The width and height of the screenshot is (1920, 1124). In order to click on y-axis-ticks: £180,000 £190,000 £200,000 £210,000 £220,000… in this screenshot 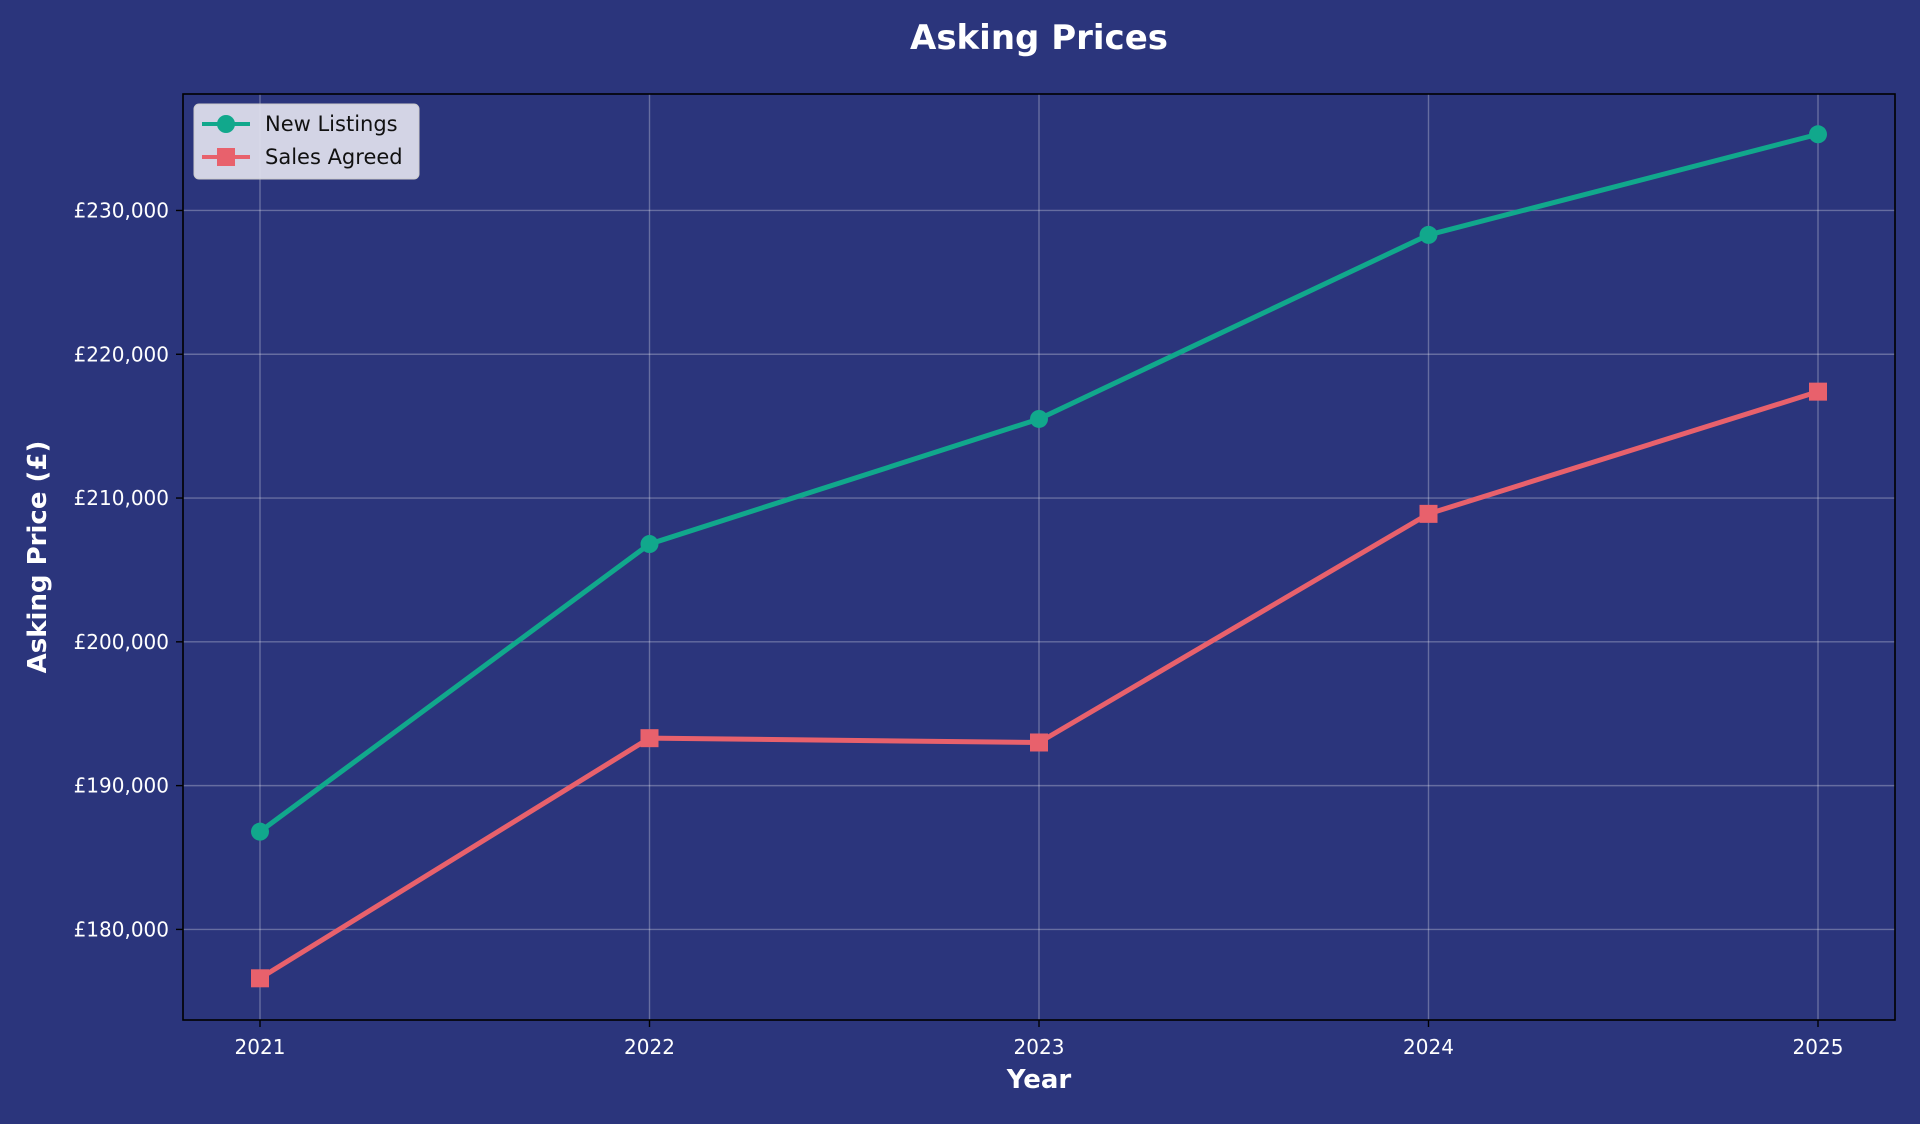, I will do `click(128, 569)`.